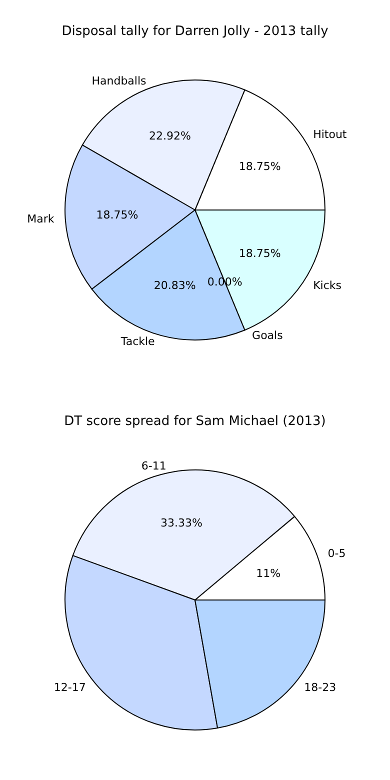 This screenshot has height=780, width=390. What do you see at coordinates (327, 285) in the screenshot?
I see `slice-label: Kicks` at bounding box center [327, 285].